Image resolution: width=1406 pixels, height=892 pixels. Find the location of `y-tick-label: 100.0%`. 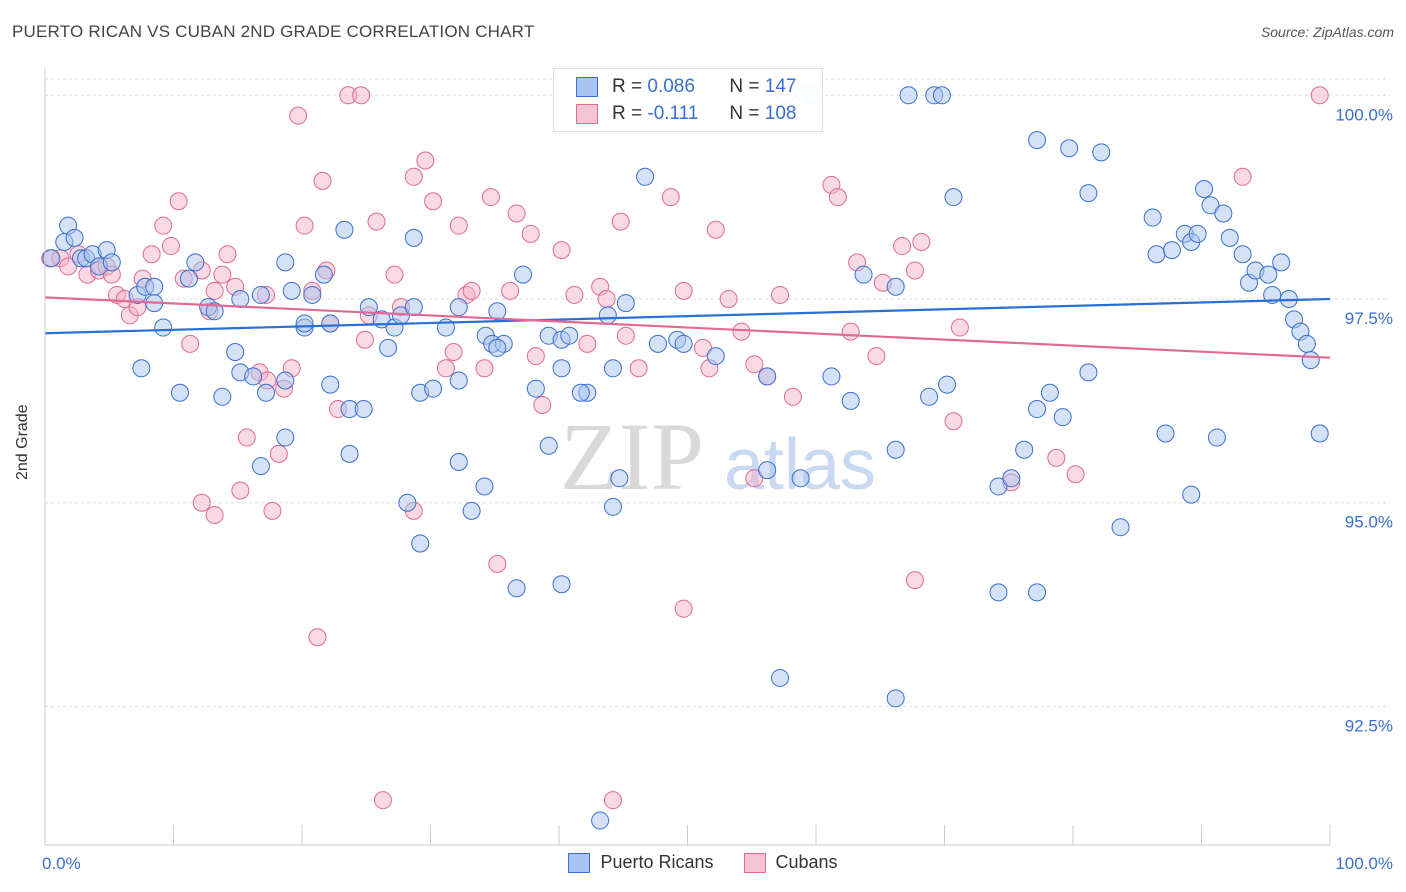

y-tick-label: 100.0% is located at coordinates (1364, 114).